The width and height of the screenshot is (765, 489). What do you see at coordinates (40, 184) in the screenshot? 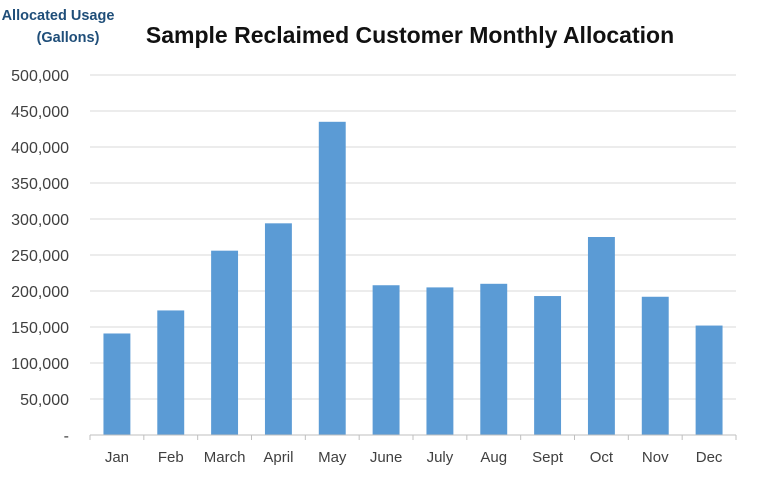
I see `y-tick-label: 350,000` at bounding box center [40, 184].